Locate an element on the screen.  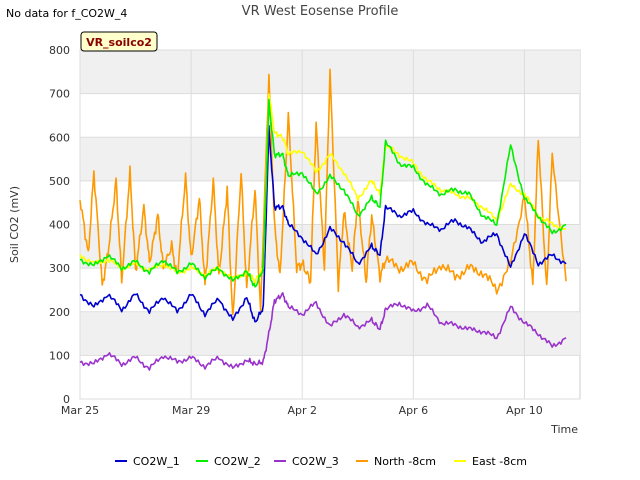
legend-label: CO2W_1 is located at coordinates (156, 461).